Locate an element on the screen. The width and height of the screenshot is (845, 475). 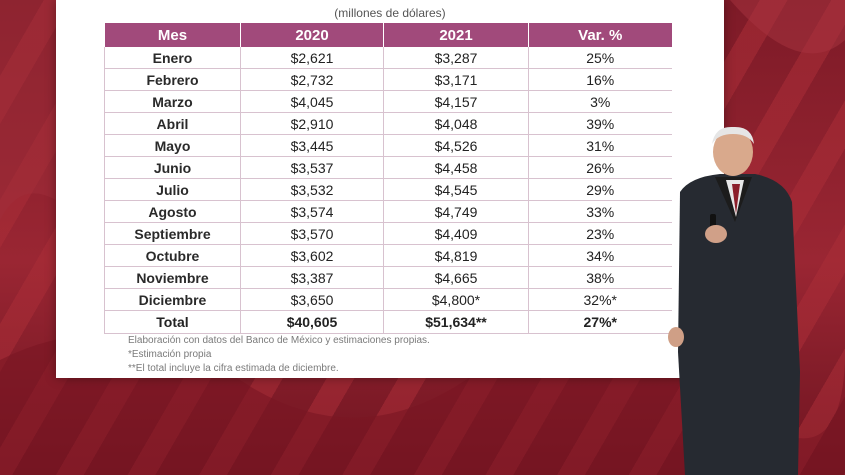
cell-value-2020: $3,537 is located at coordinates (312, 167).